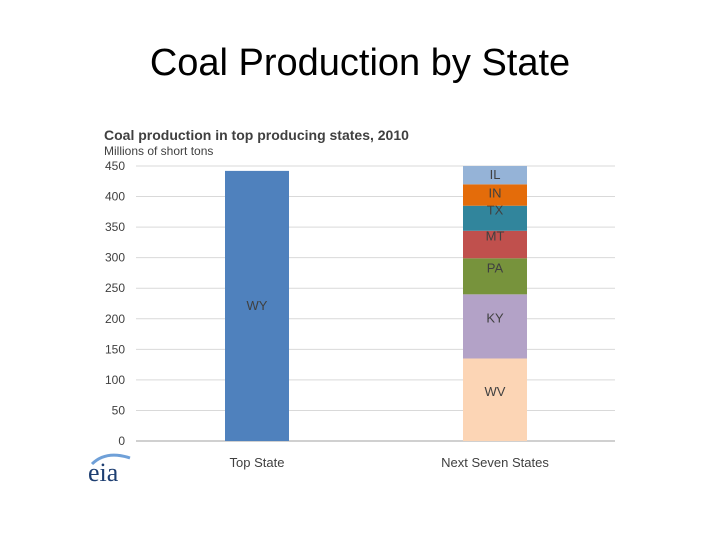  I want to click on y-tick-label: 450, so click(115, 166).